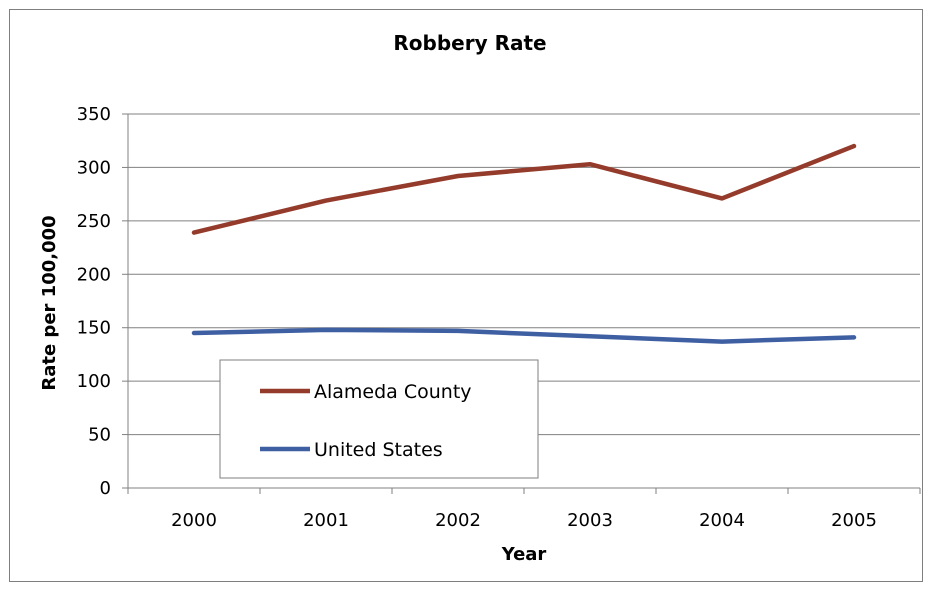  Describe the element at coordinates (99, 435) in the screenshot. I see `y-tick-label: 50` at that location.